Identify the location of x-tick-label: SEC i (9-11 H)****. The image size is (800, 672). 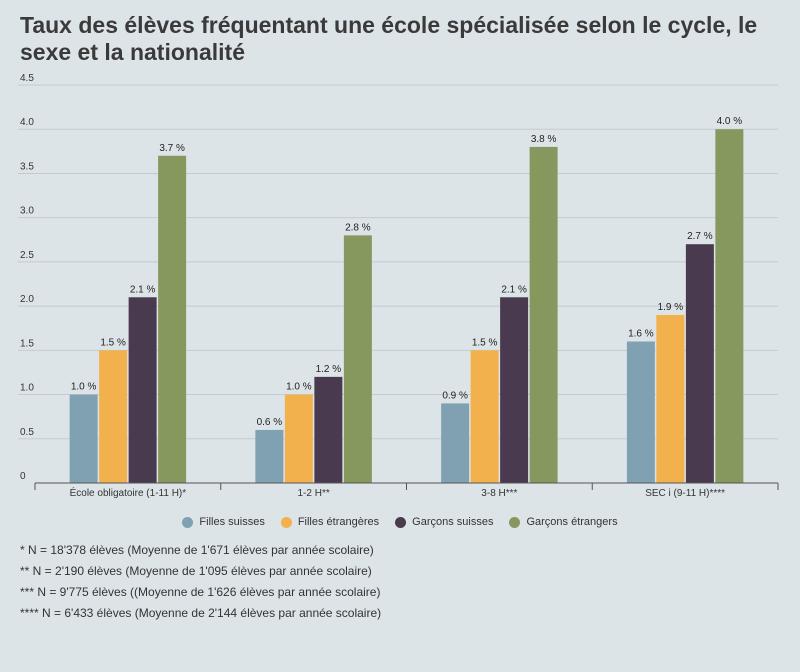
(685, 493).